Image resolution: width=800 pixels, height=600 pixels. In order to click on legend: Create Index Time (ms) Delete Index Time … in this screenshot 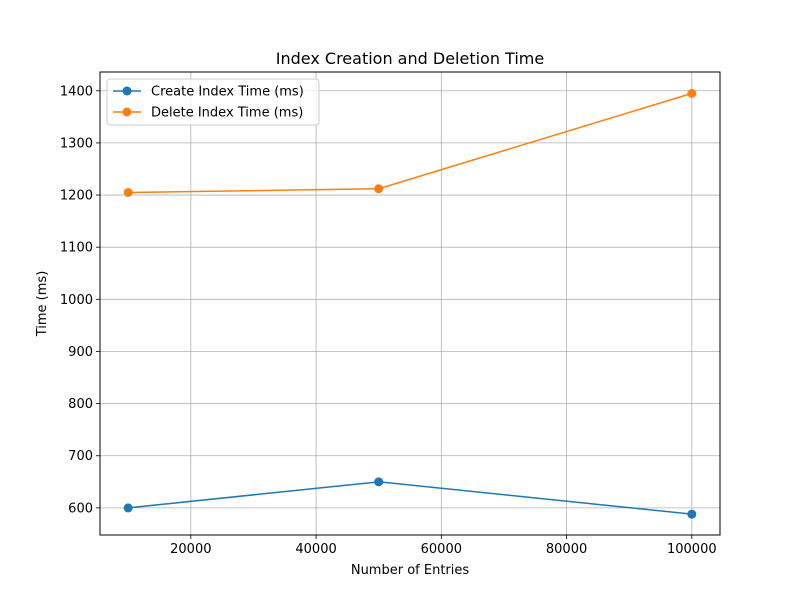, I will do `click(213, 102)`.